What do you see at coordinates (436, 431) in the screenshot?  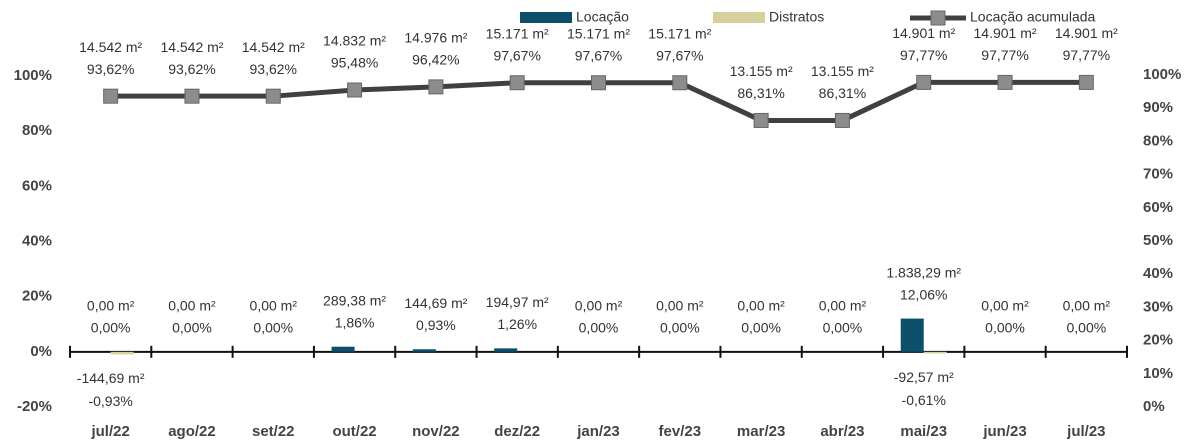 I see `x-tick-label: nov/22` at bounding box center [436, 431].